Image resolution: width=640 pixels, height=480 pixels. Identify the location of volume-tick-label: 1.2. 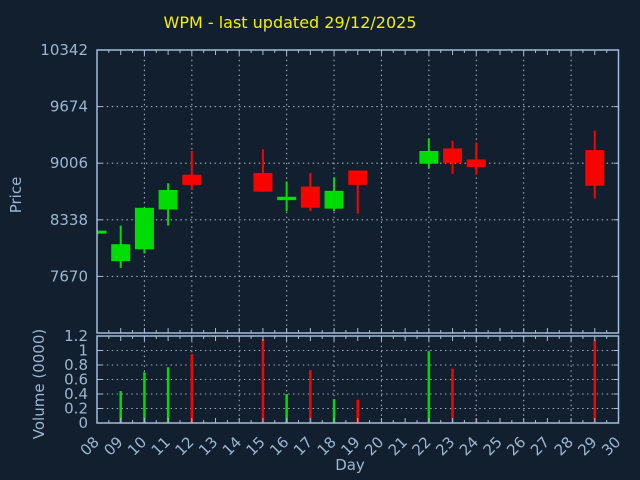
(76, 336).